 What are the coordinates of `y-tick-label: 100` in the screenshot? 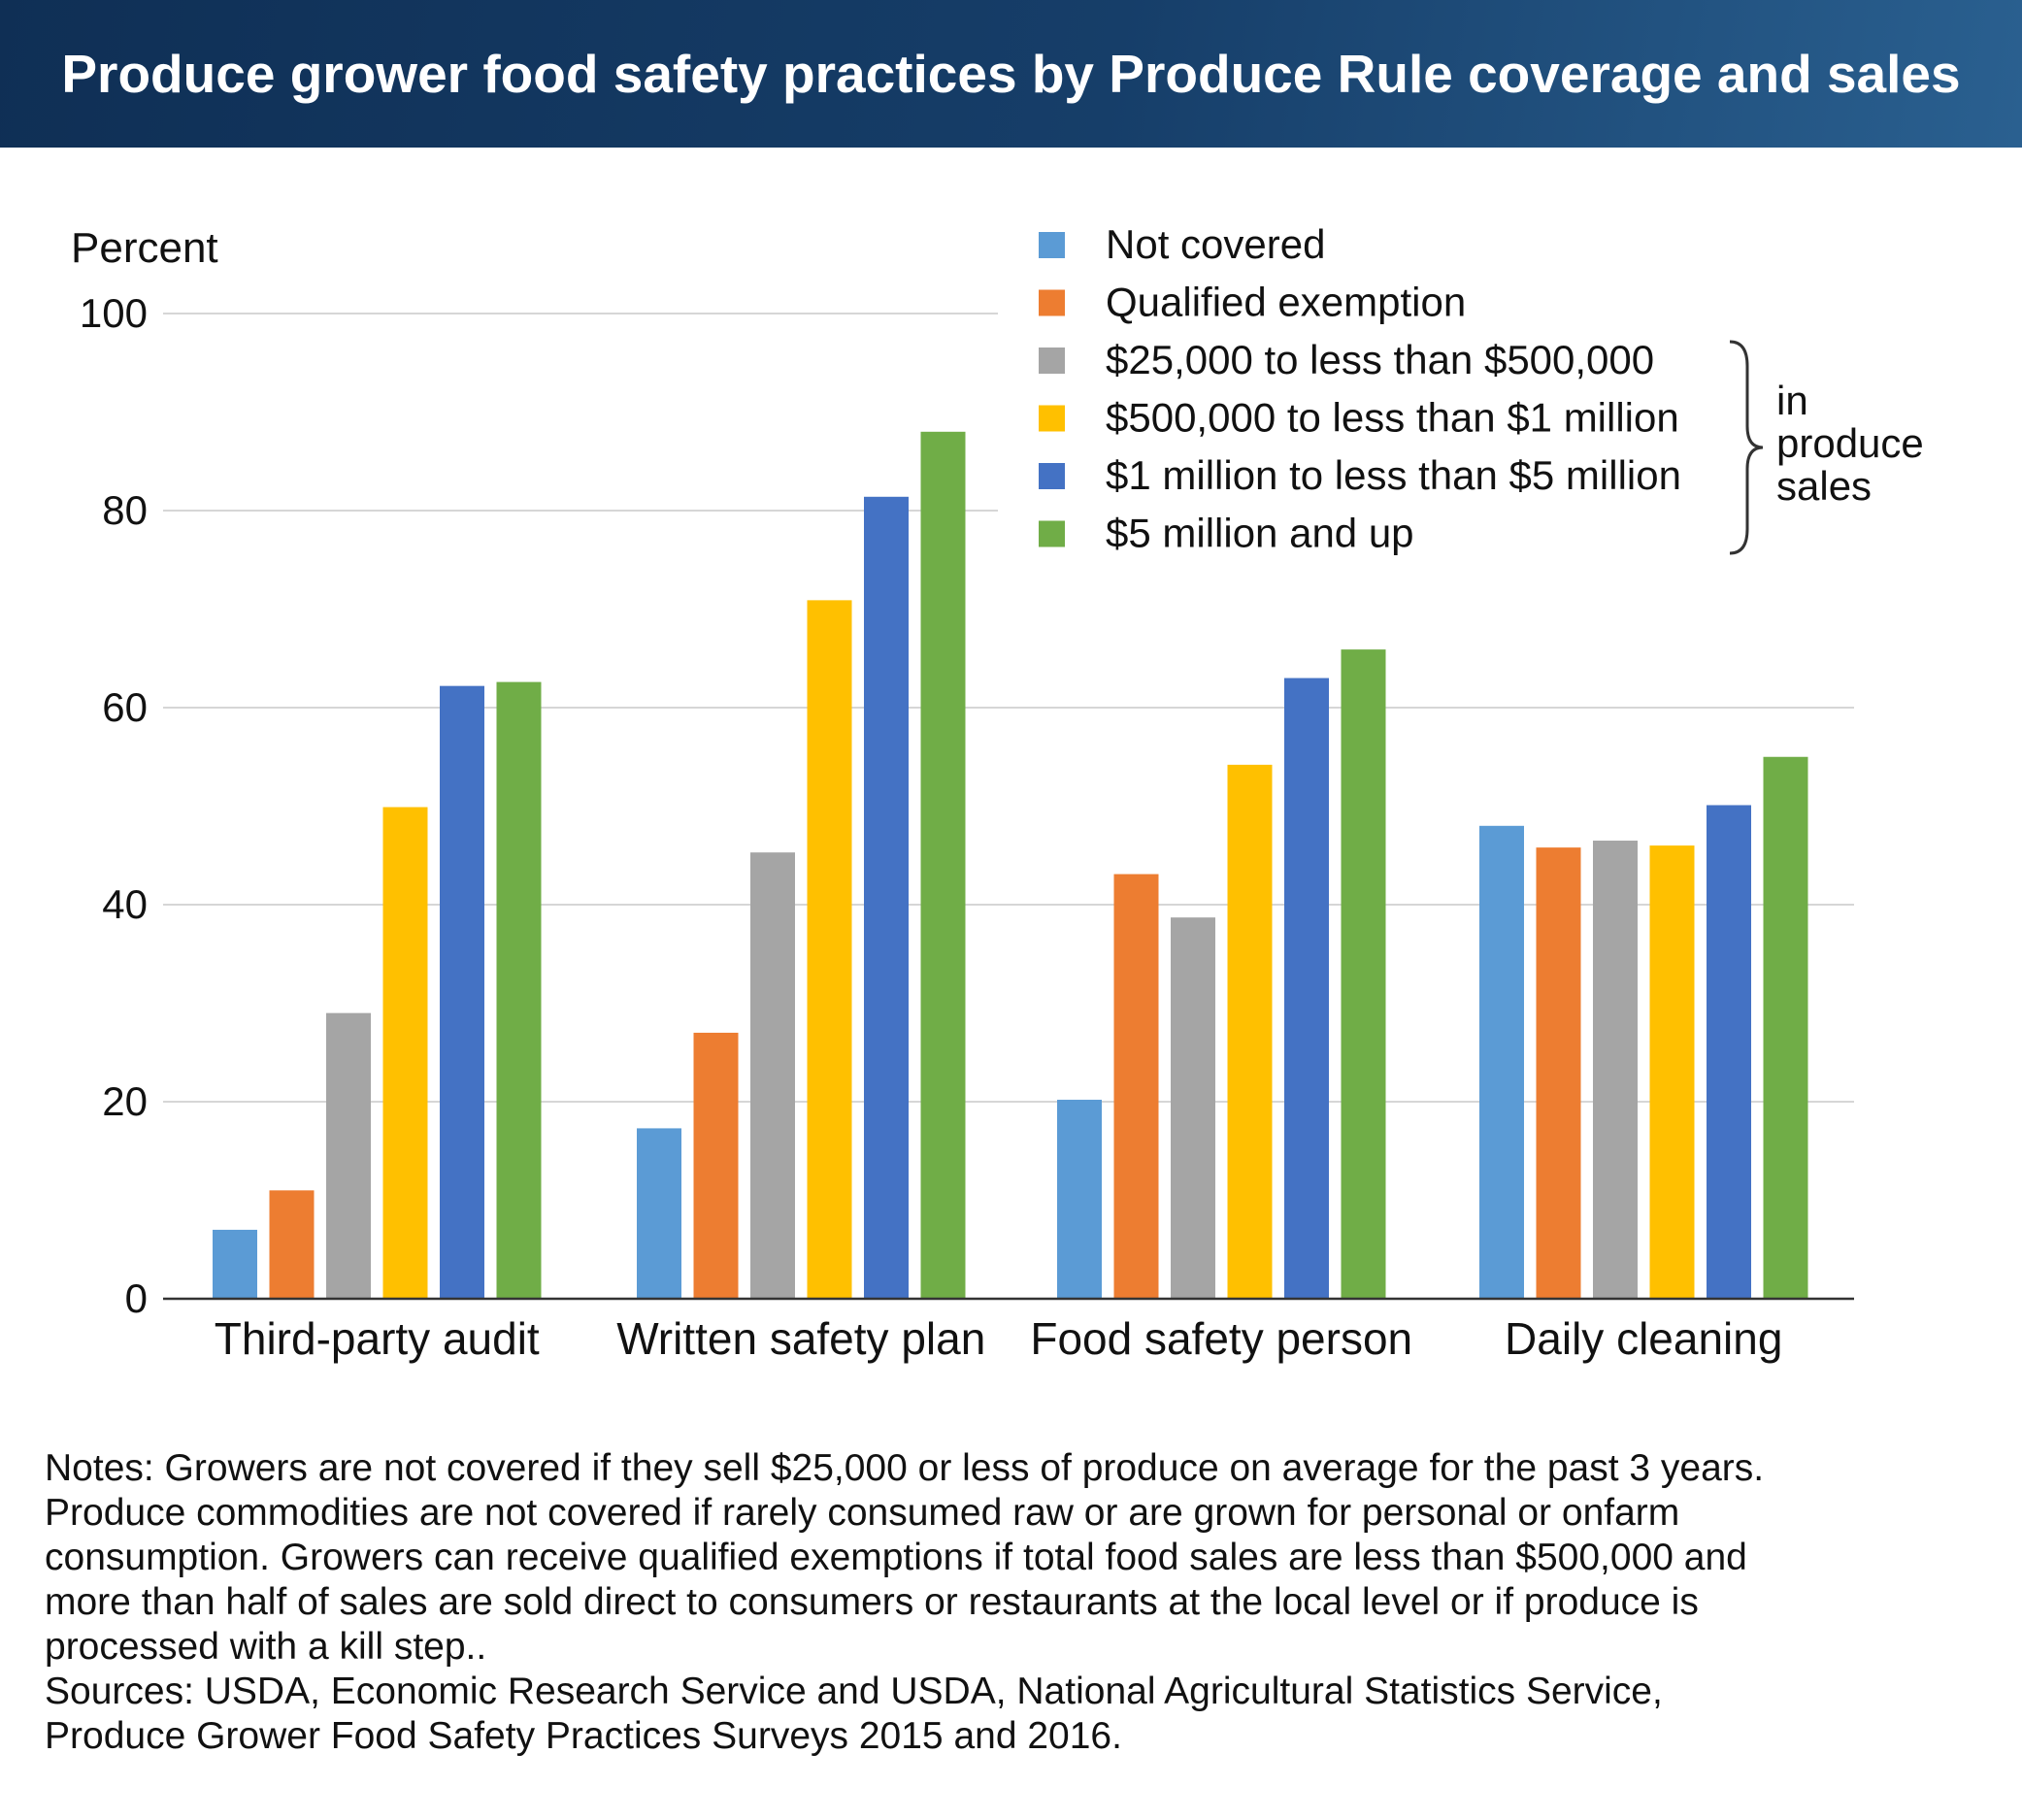 It's located at (114, 313).